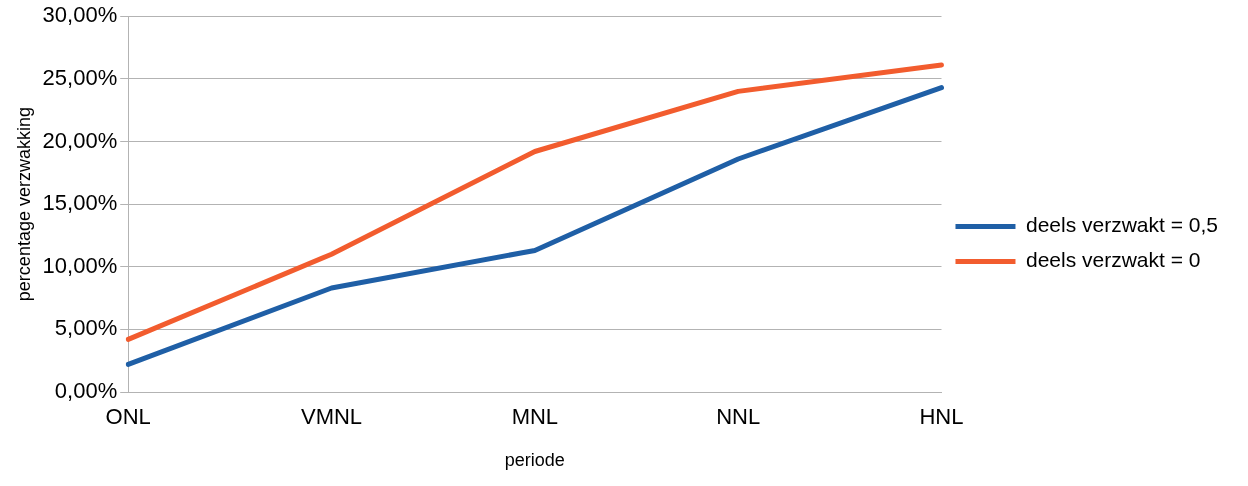 Image resolution: width=1248 pixels, height=486 pixels. Describe the element at coordinates (80, 265) in the screenshot. I see `y-tick-label: 10,00%` at that location.